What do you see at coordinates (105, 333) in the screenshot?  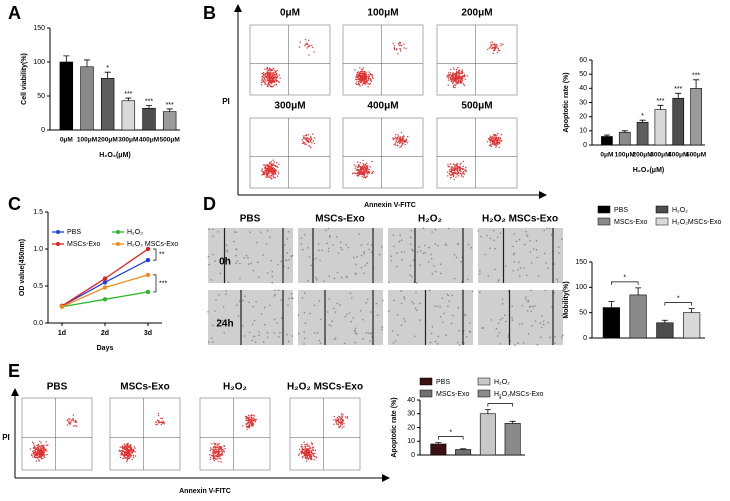 I see `x-tick-label: 2d` at bounding box center [105, 333].